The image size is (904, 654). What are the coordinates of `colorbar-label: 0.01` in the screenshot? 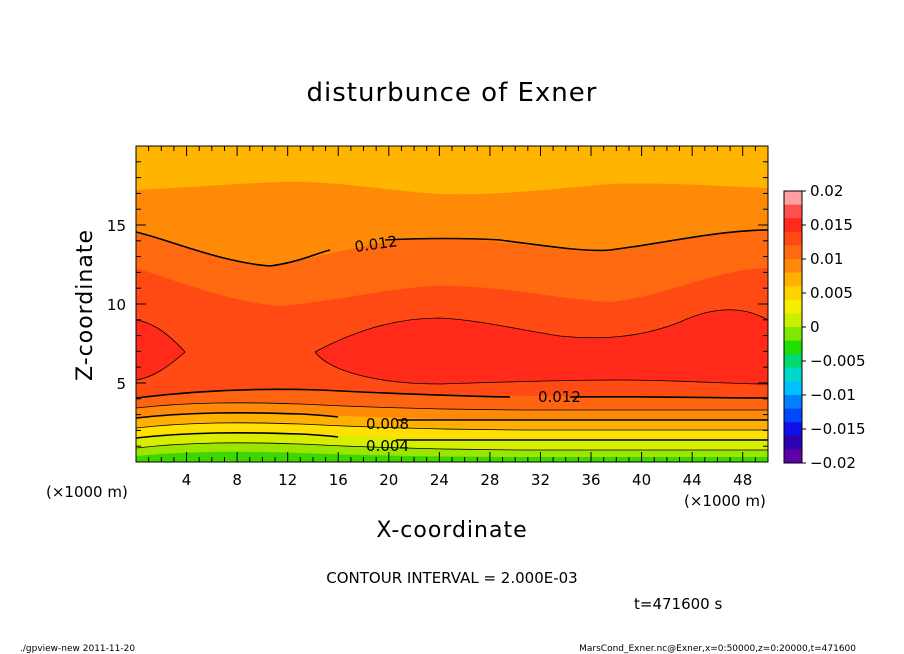 It's located at (826, 259).